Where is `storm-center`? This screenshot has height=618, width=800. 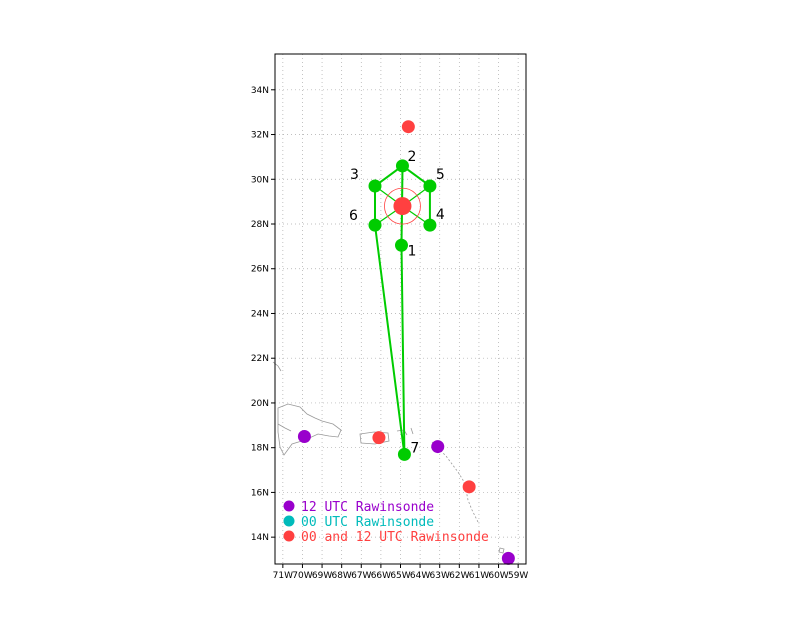
storm-center is located at coordinates (402, 206).